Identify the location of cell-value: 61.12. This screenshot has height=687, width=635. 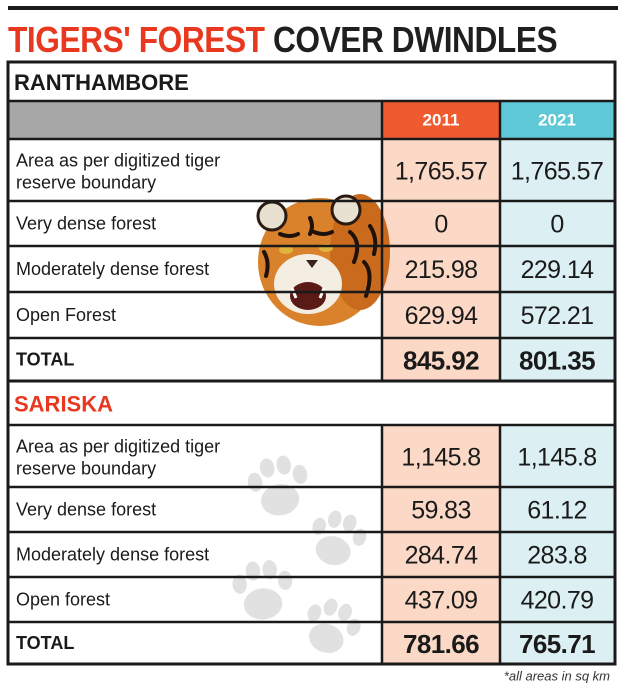
(557, 511).